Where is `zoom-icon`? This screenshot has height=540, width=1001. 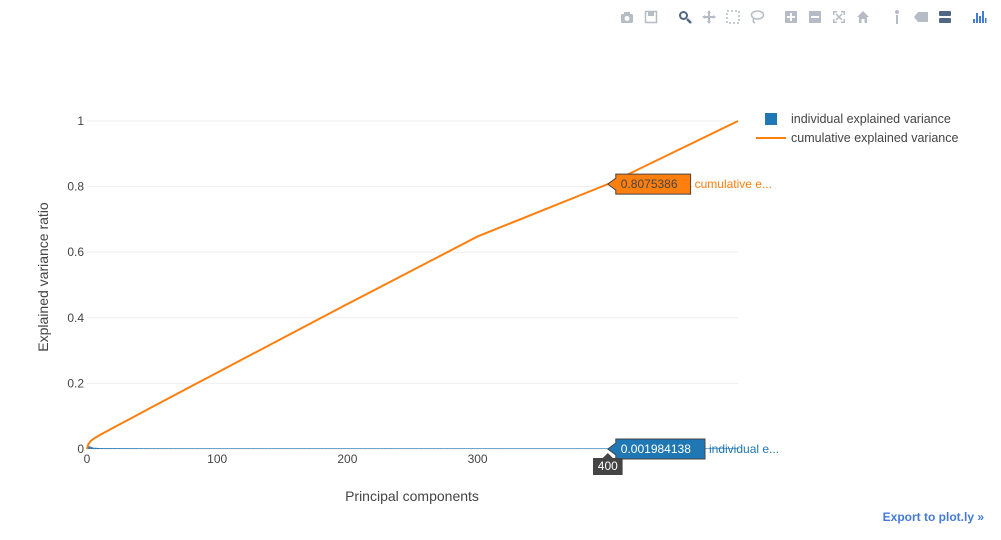 zoom-icon is located at coordinates (685, 17).